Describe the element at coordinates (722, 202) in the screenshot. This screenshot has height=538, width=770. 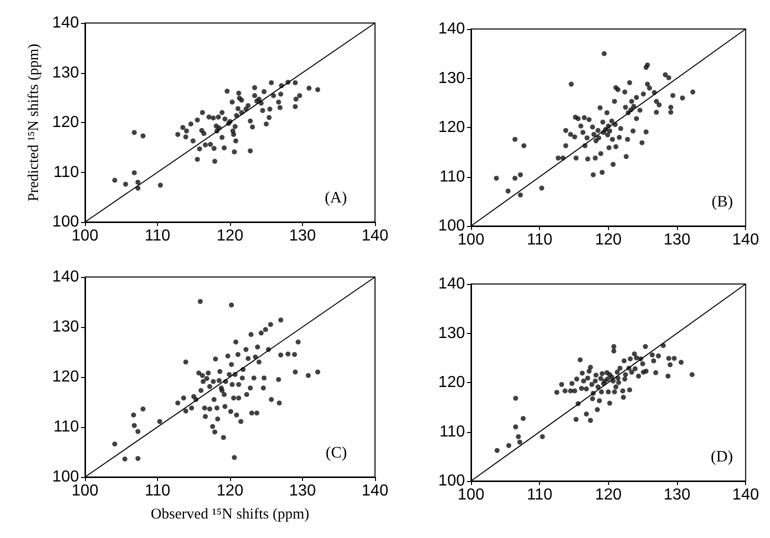
I see `annotation: (B)` at that location.